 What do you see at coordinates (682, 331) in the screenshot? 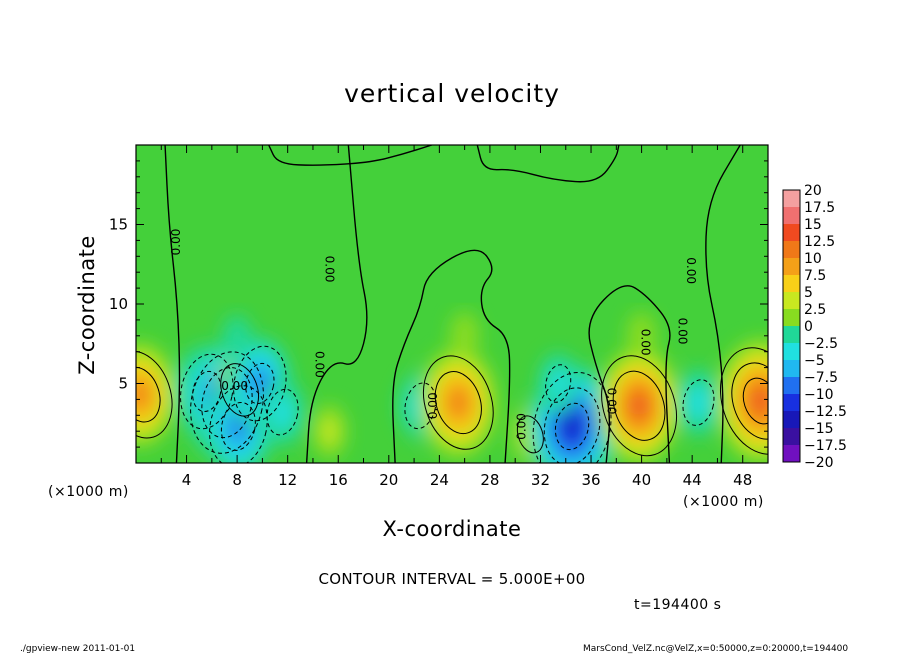
I see `contour-label-8: 0.00` at bounding box center [682, 331].